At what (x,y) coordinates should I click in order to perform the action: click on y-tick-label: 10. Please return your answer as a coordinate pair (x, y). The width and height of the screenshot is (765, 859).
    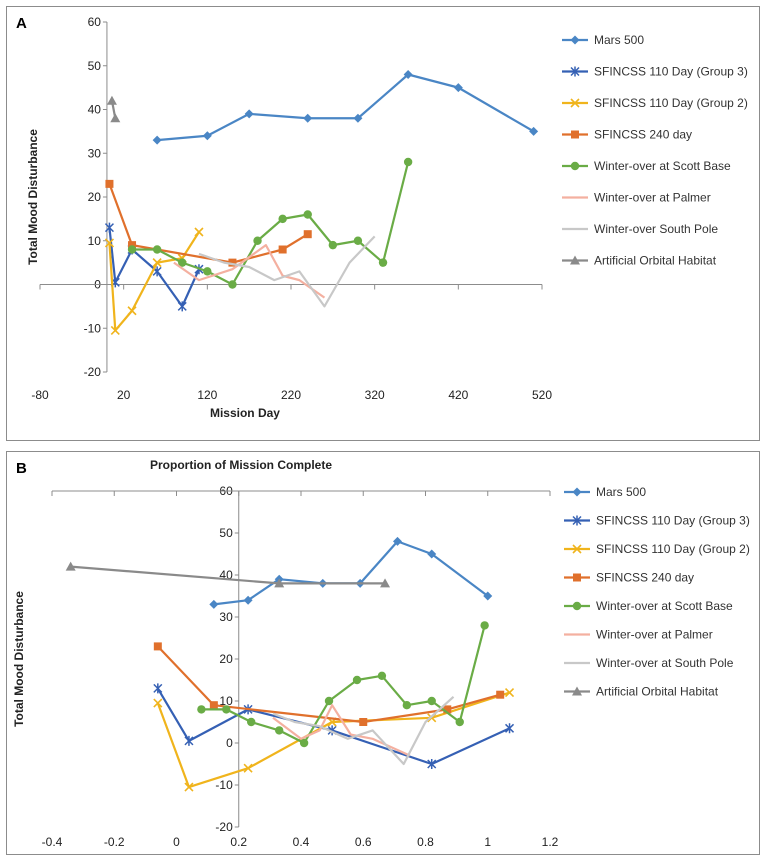
    Looking at the image, I should click on (226, 701).